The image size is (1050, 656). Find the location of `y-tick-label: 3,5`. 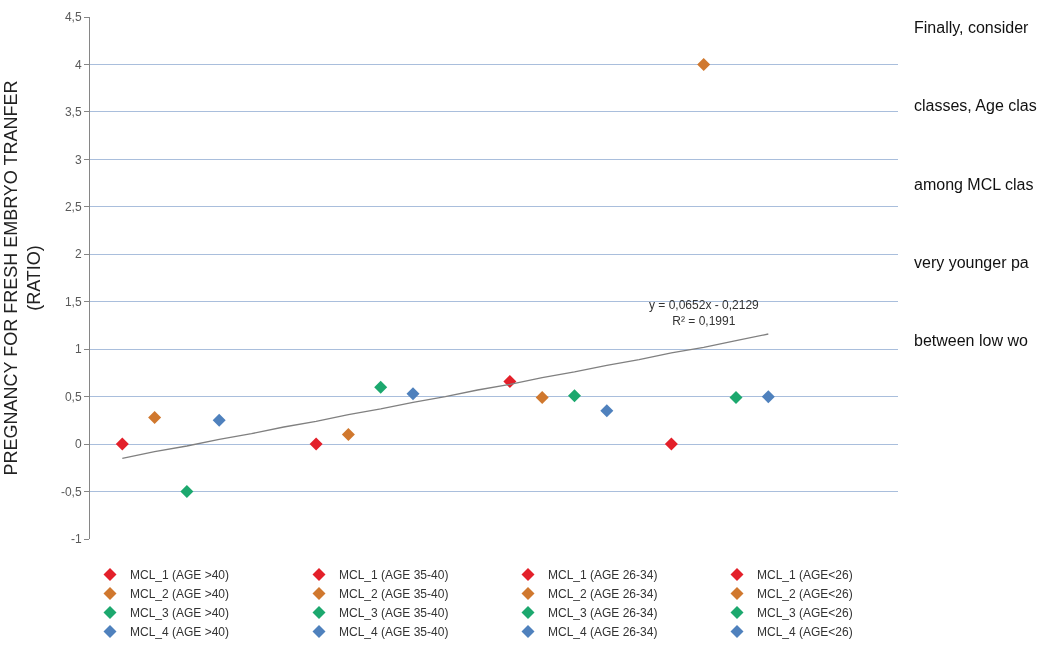

y-tick-label: 3,5 is located at coordinates (73, 112).